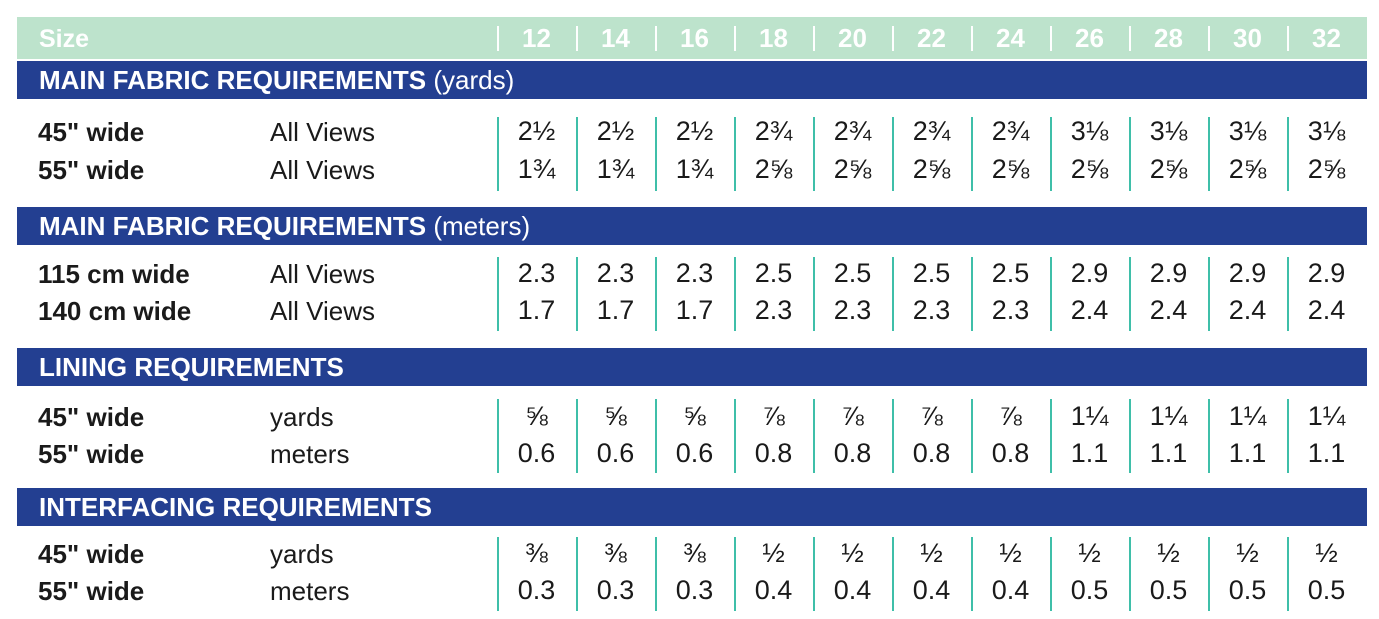 This screenshot has width=1379, height=619. Describe the element at coordinates (692, 507) in the screenshot. I see `section-band: INTERFACING REQUIREMENTS` at that location.